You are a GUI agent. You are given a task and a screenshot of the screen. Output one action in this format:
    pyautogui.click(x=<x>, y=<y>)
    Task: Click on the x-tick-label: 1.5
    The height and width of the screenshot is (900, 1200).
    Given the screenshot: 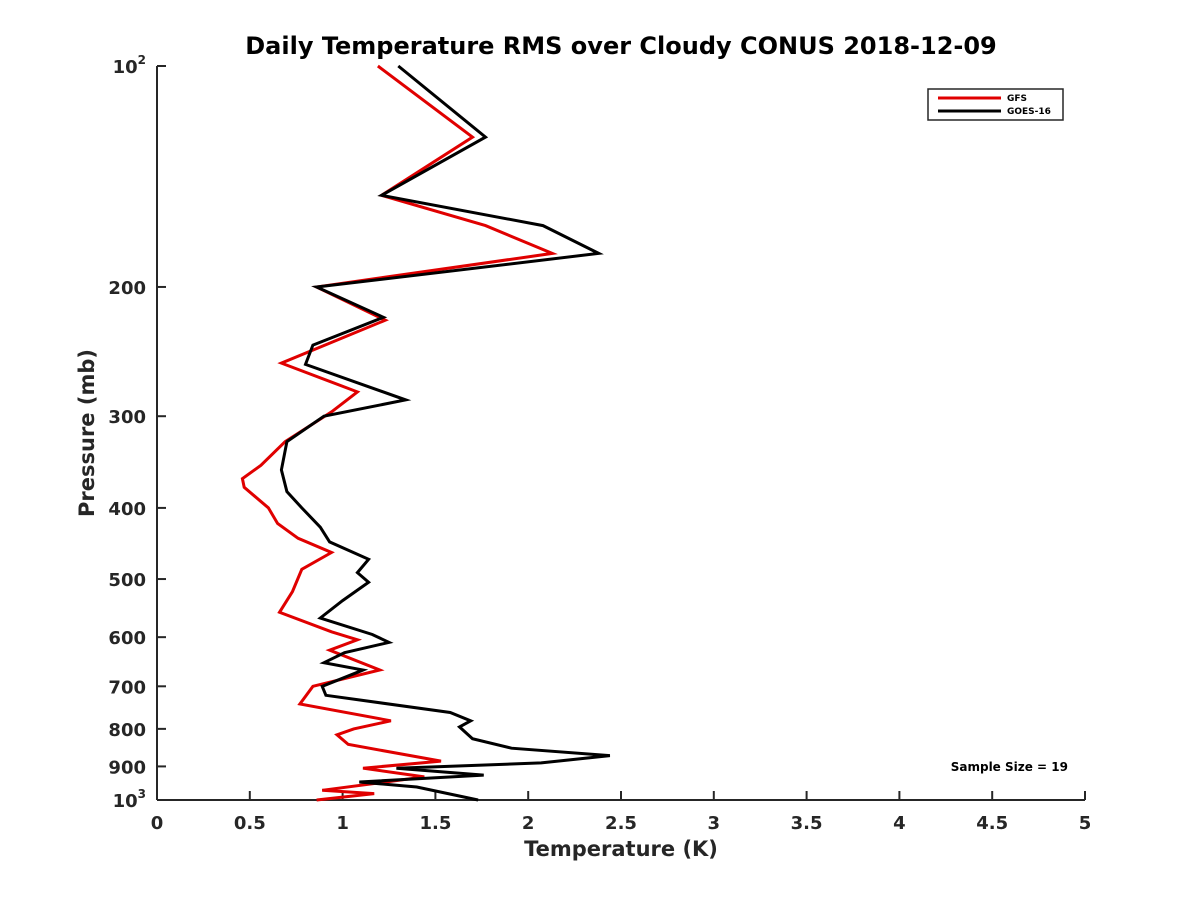 What is the action you would take?
    pyautogui.click(x=435, y=823)
    